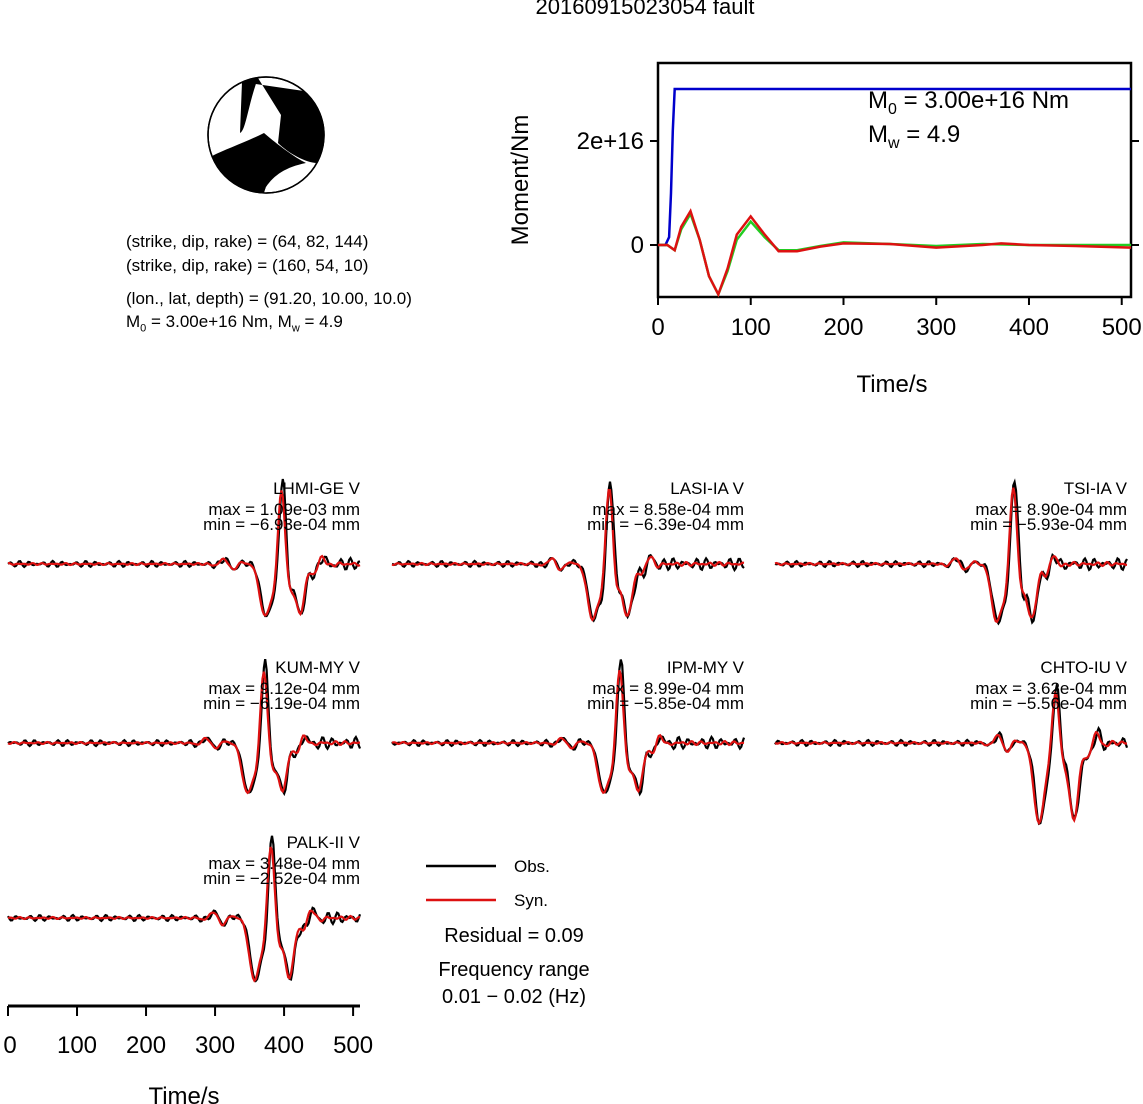 The width and height of the screenshot is (1143, 1104). I want to click on station-min: min = −6.39e-04 mm, so click(665, 524).